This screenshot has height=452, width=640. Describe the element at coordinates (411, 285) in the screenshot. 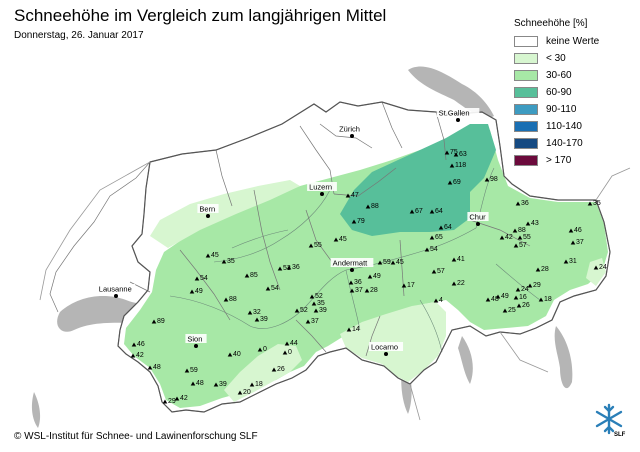

I see `station-value: 17` at that location.